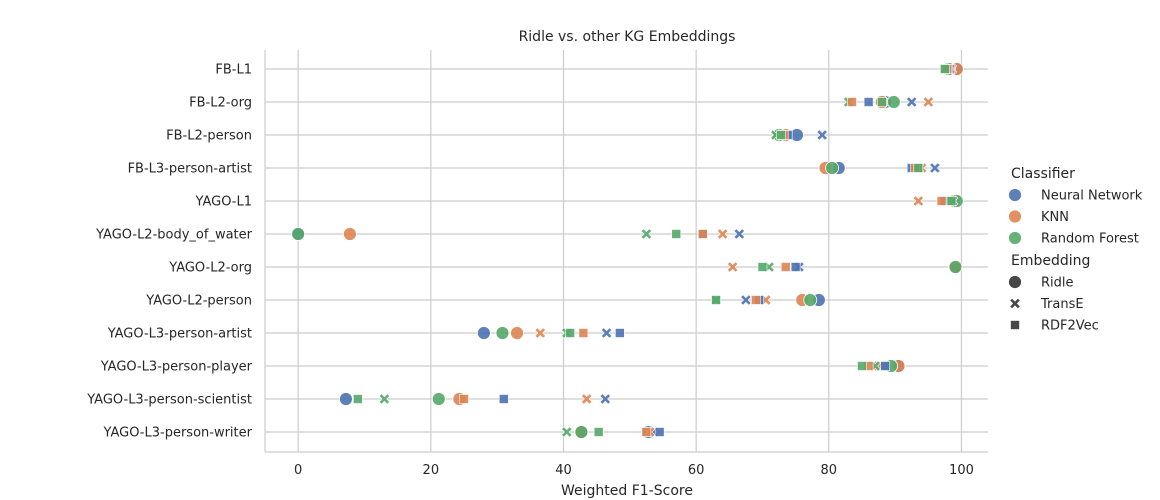  Describe the element at coordinates (659, 432) in the screenshot. I see `point-neural-network-rdf2vec-yago-l3-person-writer` at that location.